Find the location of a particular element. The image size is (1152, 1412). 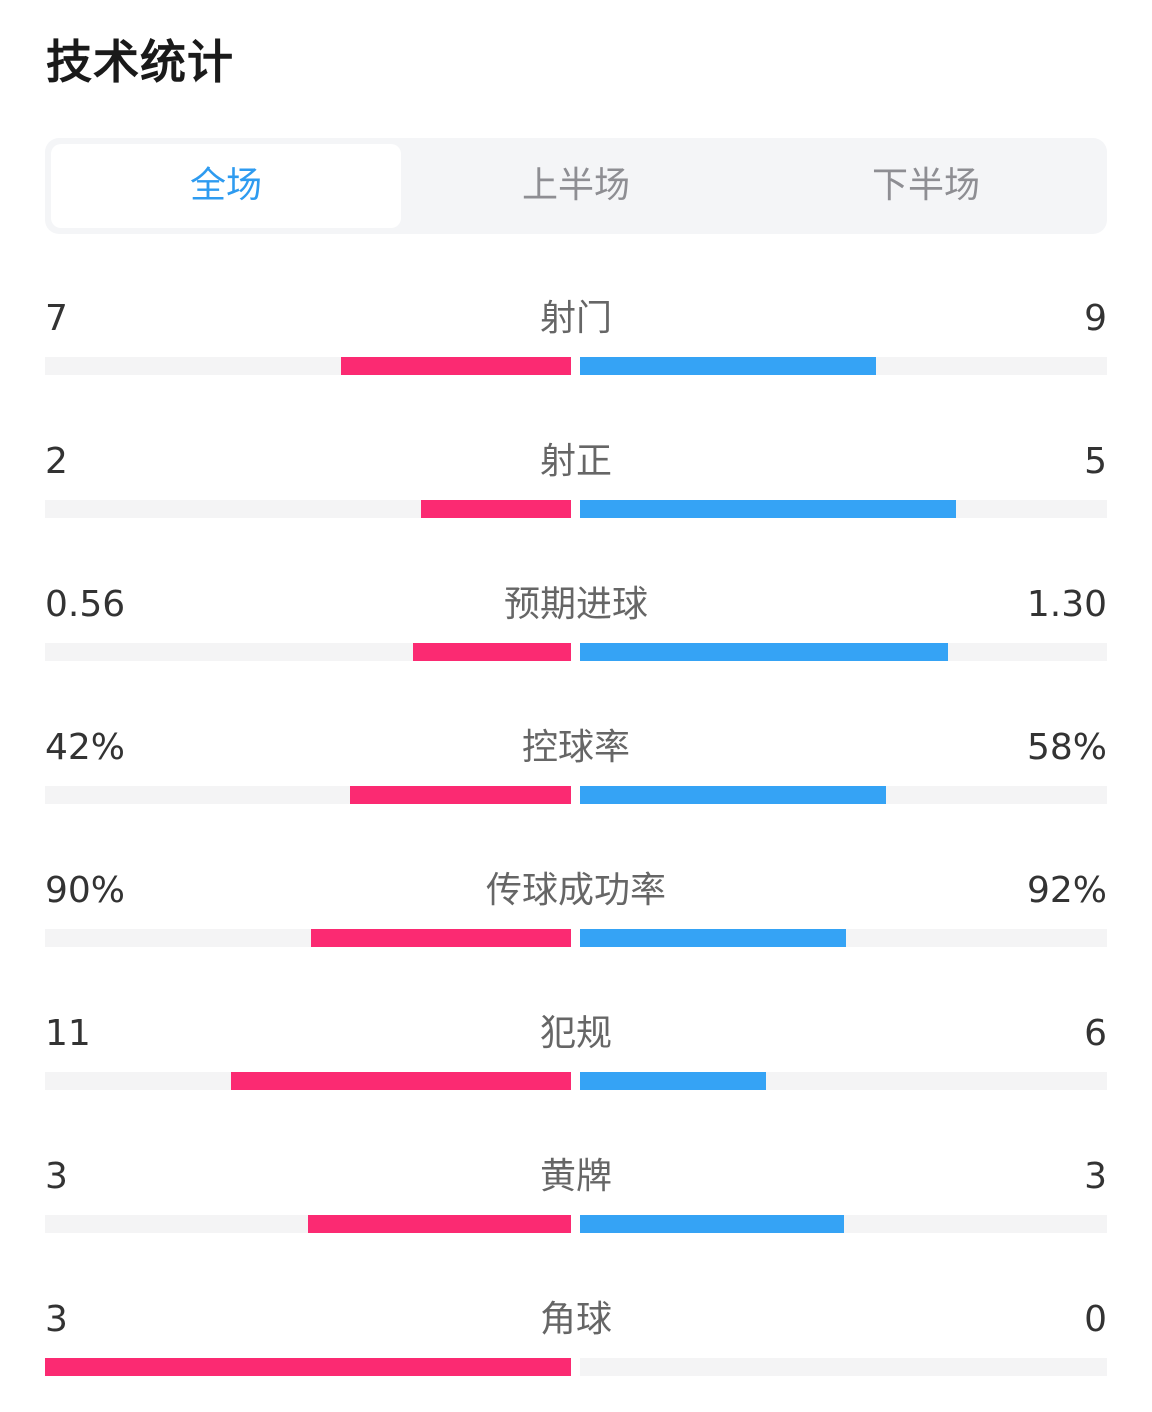

stat-label: 传球成功率 is located at coordinates (575, 890).